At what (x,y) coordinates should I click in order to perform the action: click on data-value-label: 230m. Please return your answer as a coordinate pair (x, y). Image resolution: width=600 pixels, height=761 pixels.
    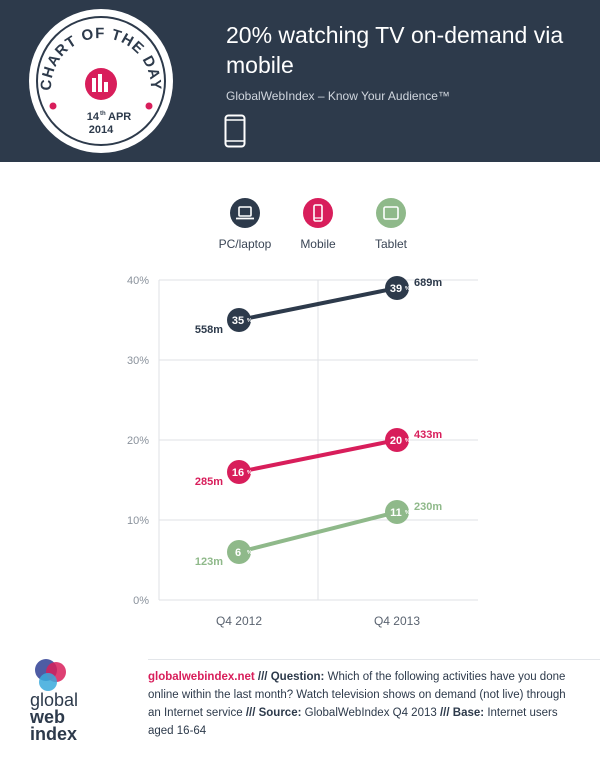
    Looking at the image, I should click on (428, 507).